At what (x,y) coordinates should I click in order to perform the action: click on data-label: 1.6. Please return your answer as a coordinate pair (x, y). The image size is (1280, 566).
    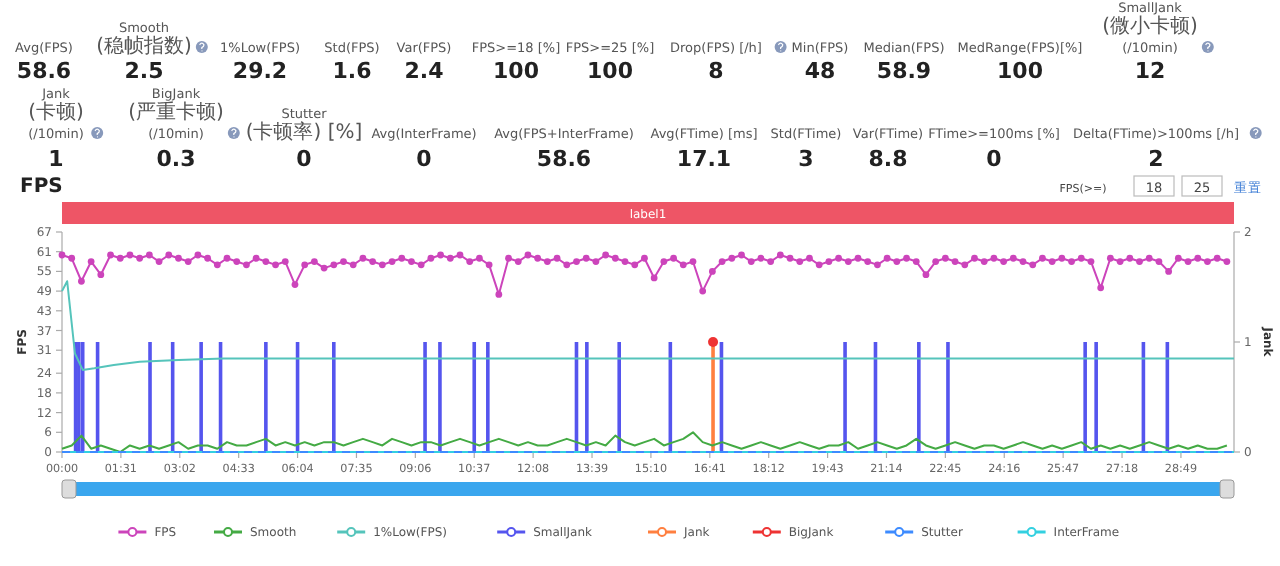
    Looking at the image, I should click on (352, 71).